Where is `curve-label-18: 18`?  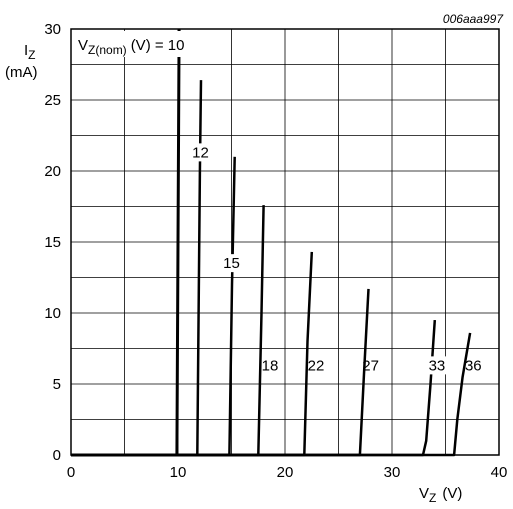
curve-label-18: 18 is located at coordinates (270, 365).